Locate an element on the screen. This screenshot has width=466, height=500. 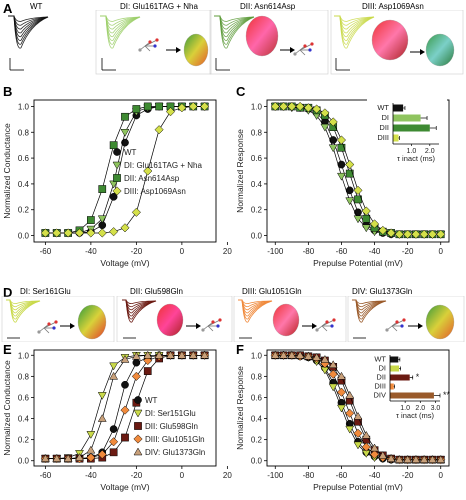
diii-current-traces is located at coordinates (354, 43).